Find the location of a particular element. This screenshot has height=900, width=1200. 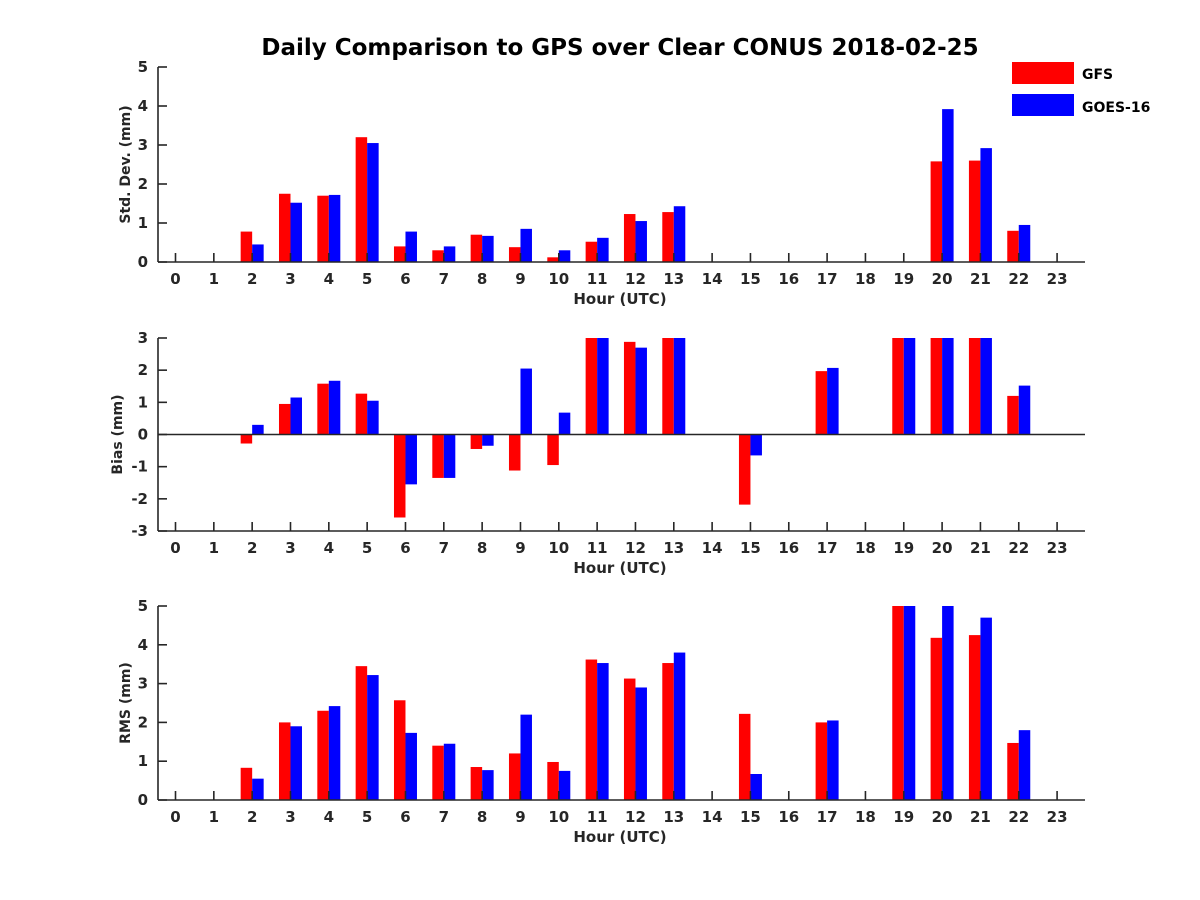

x-tick-label: 15 is located at coordinates (750, 817).